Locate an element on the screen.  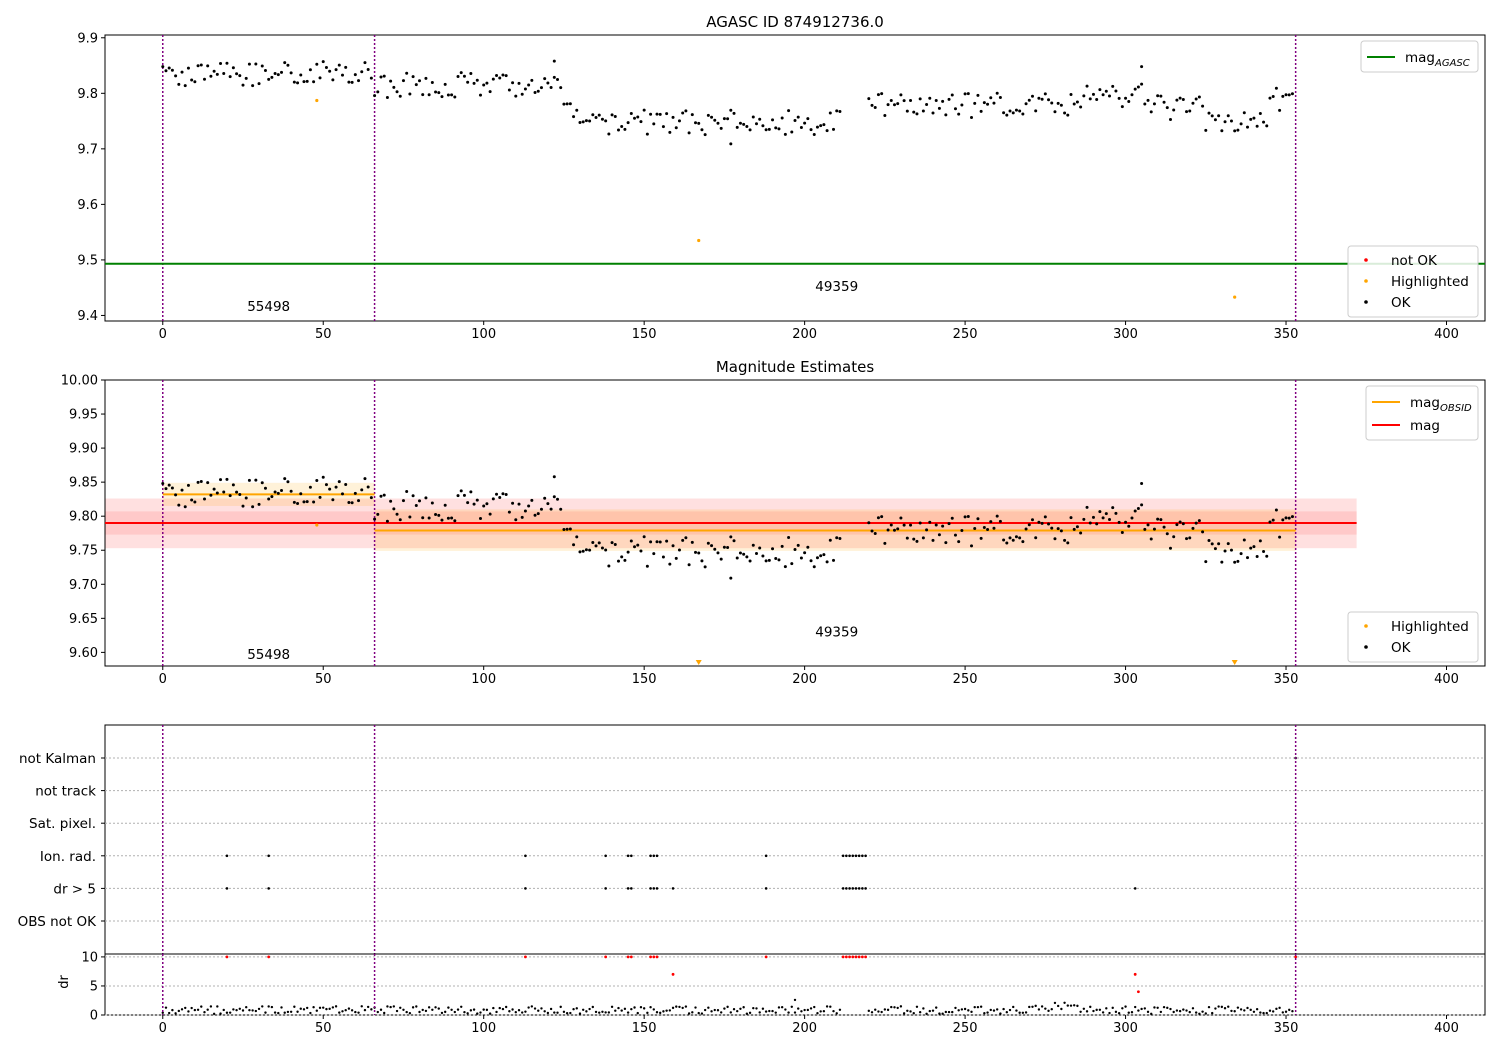
p1-legend-marker is located at coordinates (1366, 281).